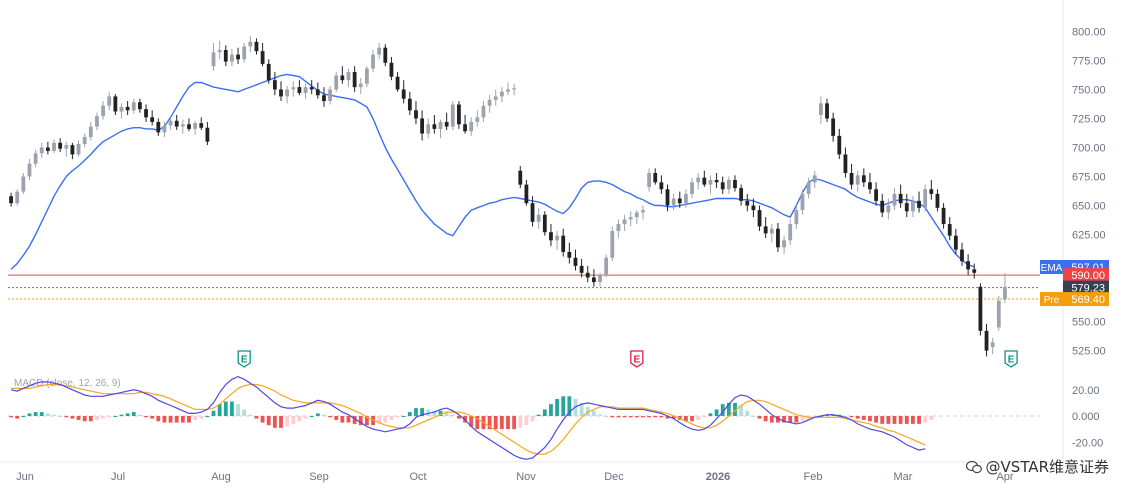 The height and width of the screenshot is (501, 1123). Describe the element at coordinates (221, 477) in the screenshot. I see `x-tick-label: Aug` at that location.